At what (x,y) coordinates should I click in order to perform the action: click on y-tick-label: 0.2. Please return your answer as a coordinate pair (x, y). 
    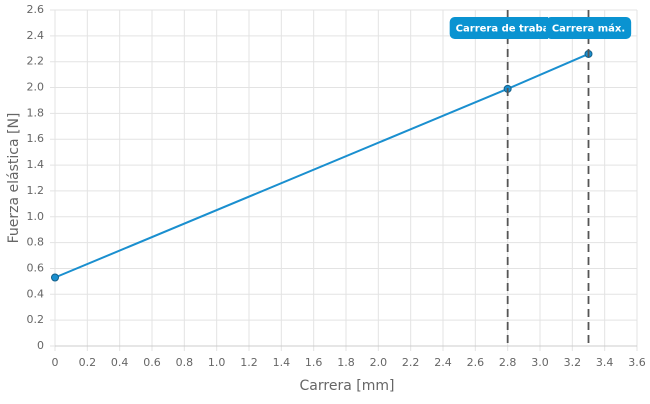
    Looking at the image, I should click on (36, 319).